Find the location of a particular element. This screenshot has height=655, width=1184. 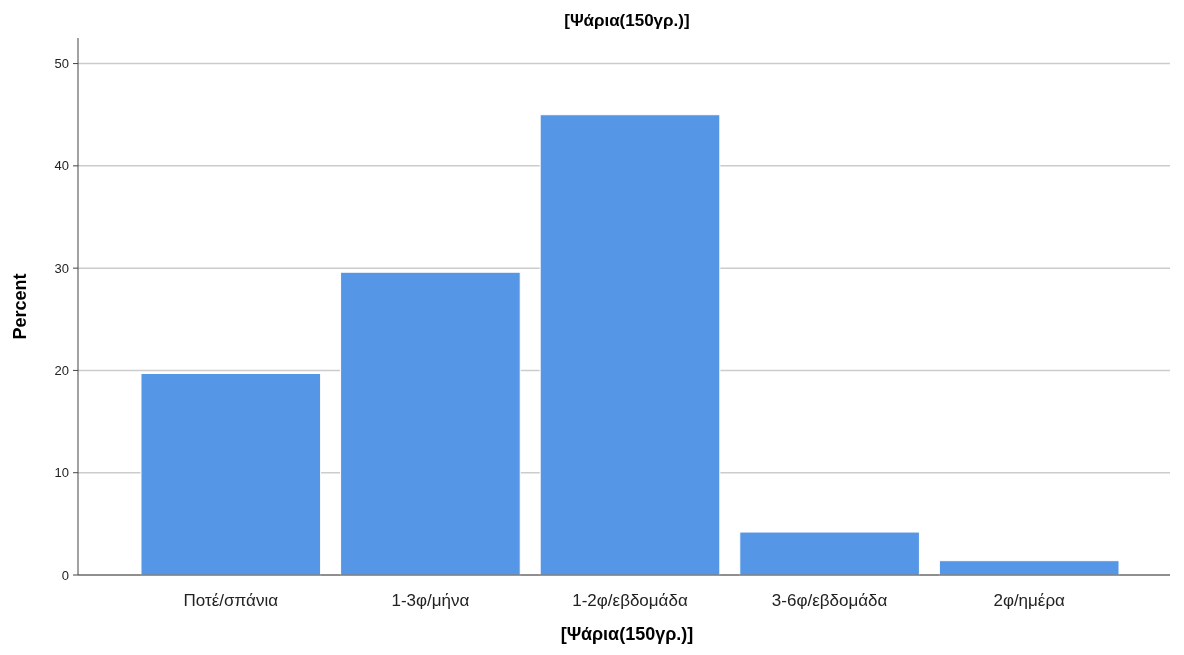

x-tick-label: 2φ/ημέρα is located at coordinates (1029, 600).